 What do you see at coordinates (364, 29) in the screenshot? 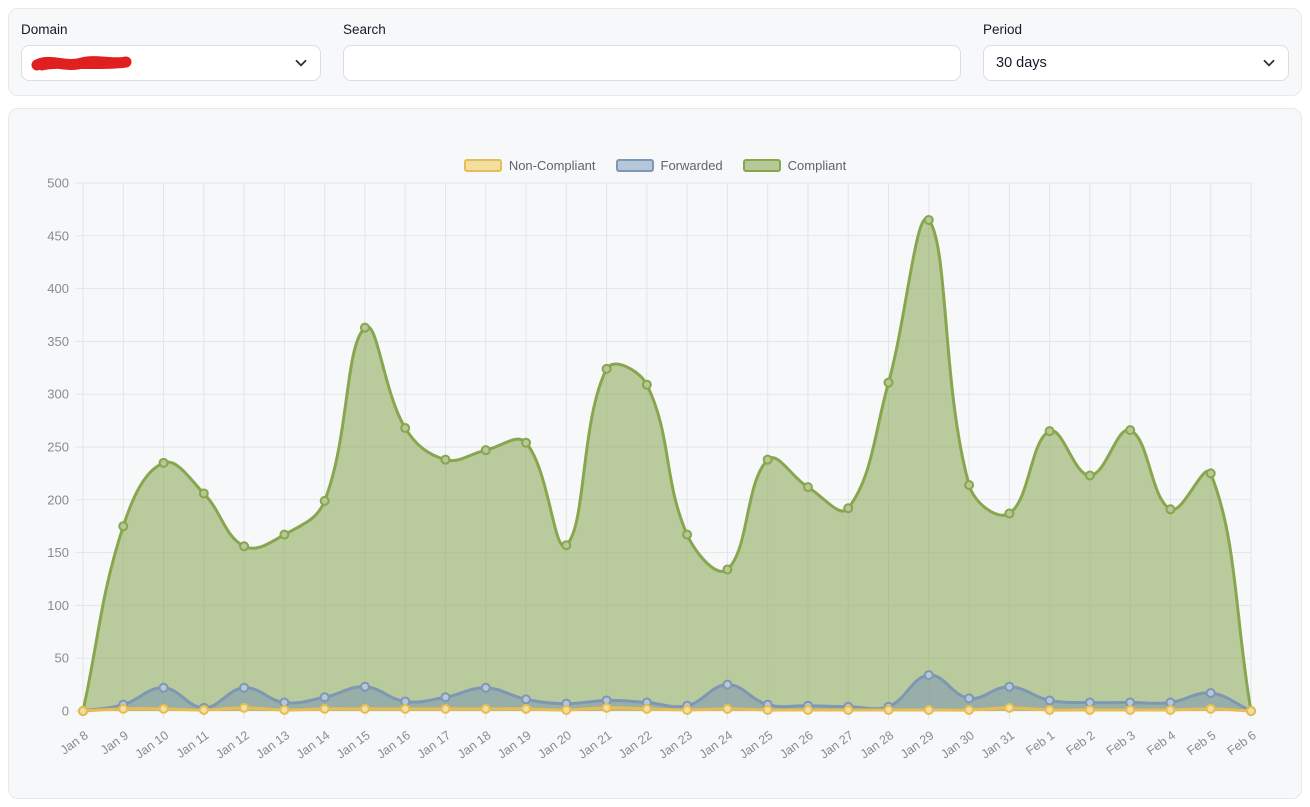
I see `search-label: Search` at bounding box center [364, 29].